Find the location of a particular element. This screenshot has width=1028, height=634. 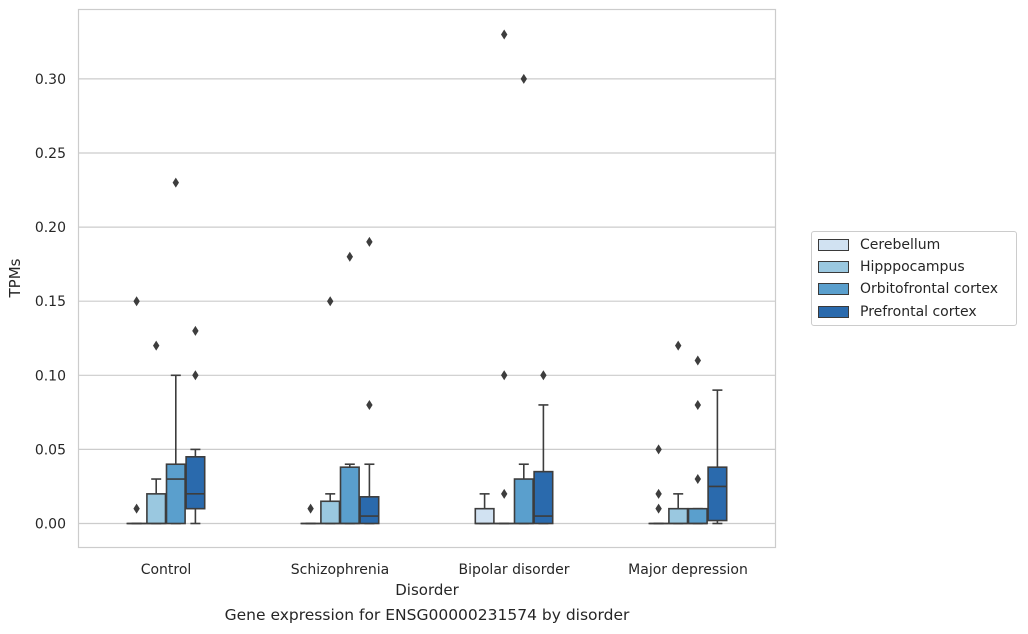

y-tick-label: 0.15 is located at coordinates (50, 302).